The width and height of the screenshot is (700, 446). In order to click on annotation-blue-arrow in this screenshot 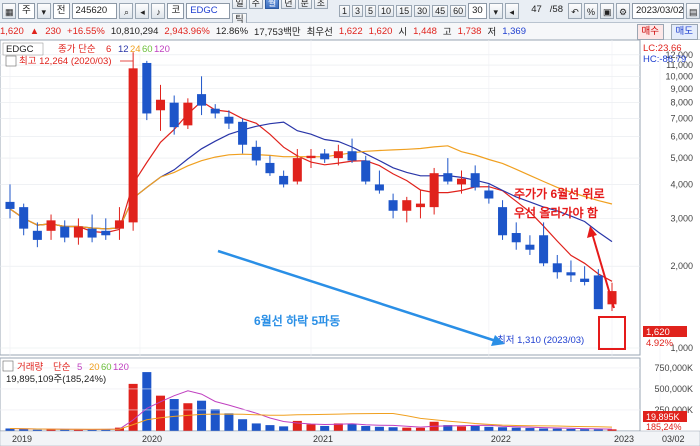, I will do `click(357, 296)`.